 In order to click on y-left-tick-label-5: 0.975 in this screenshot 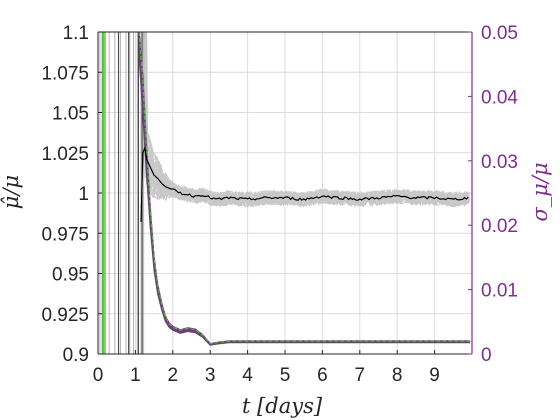, I will do `click(65, 234)`.